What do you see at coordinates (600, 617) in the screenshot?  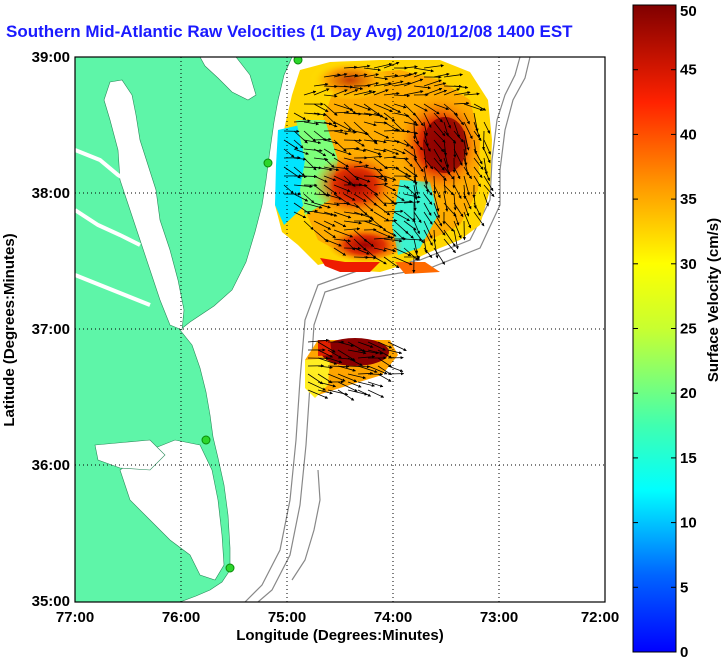 I see `x-tick-label: 72:00` at bounding box center [600, 617].